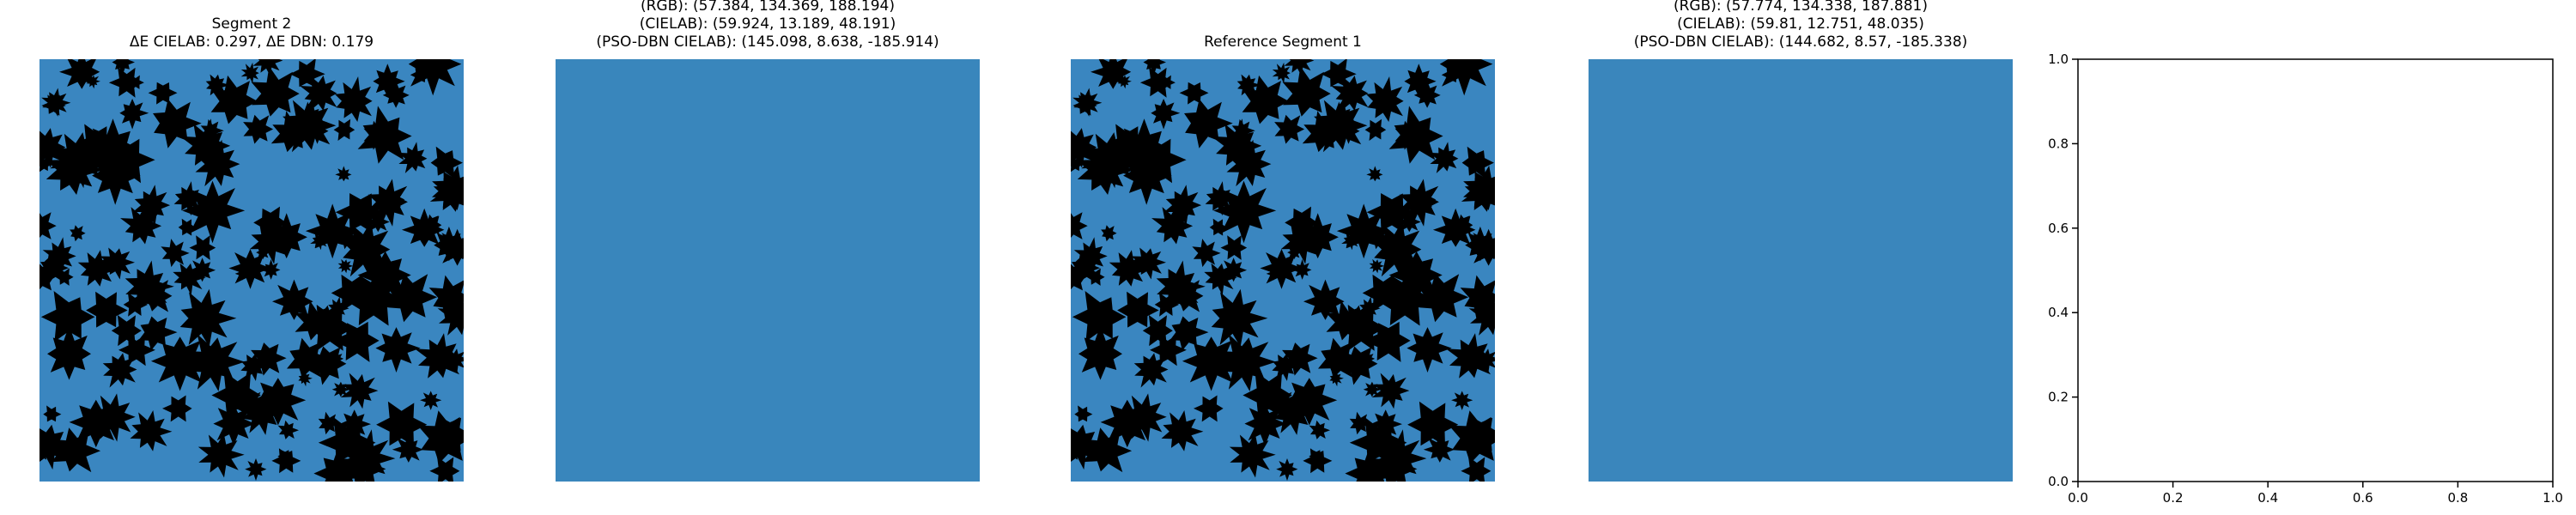  I want to click on panel-title: ΔE CIELAB: 0.297, ΔE DBN: 0.179, so click(252, 42).